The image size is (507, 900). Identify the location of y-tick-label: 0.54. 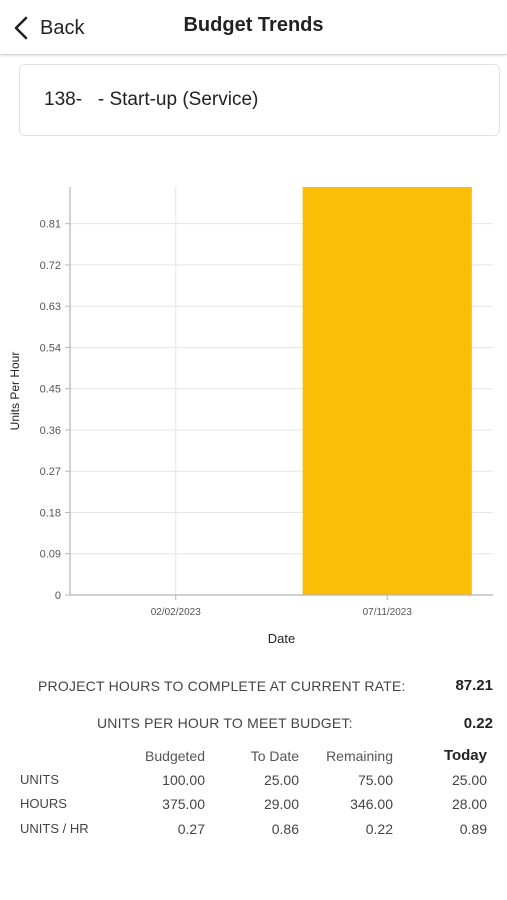
(50, 348).